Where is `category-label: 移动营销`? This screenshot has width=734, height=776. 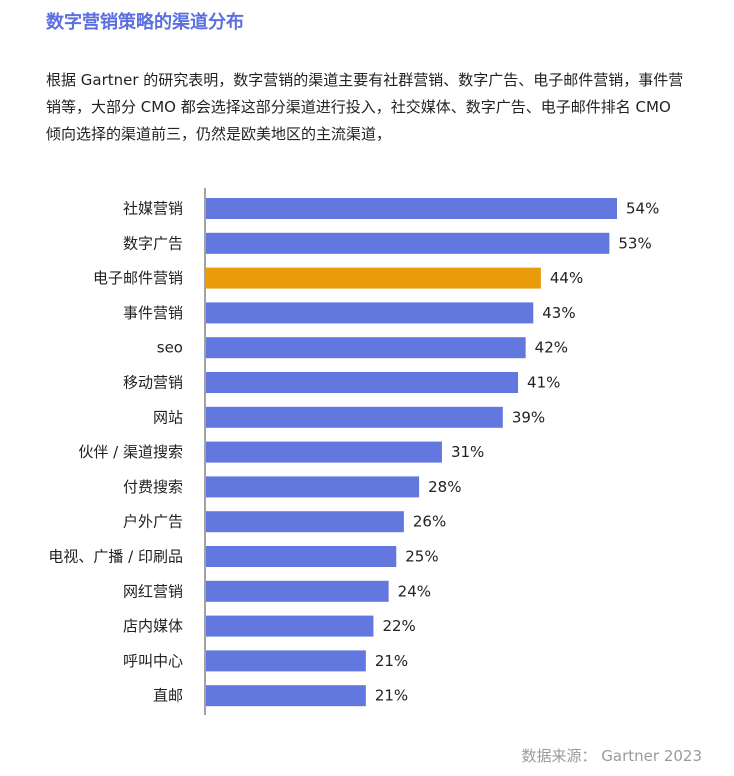
category-label: 移动营销 is located at coordinates (153, 383).